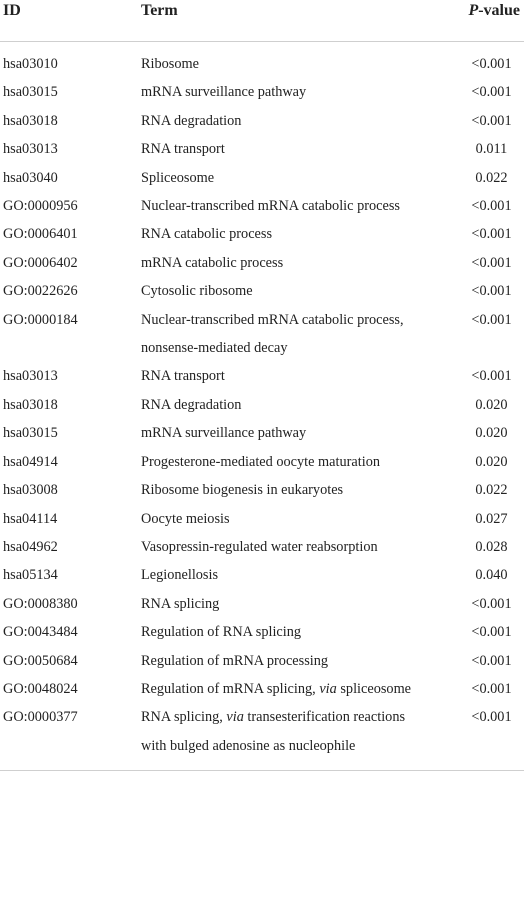 This screenshot has height=919, width=524. What do you see at coordinates (491, 149) in the screenshot?
I see `cell-p-value: 0.011` at bounding box center [491, 149].